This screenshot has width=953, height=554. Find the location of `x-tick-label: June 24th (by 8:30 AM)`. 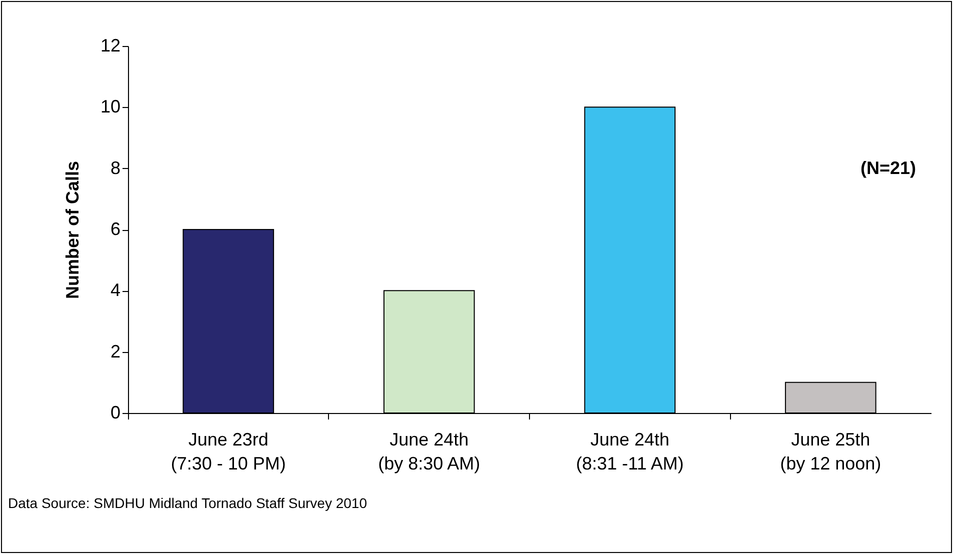

x-tick-label: June 24th (by 8:30 AM) is located at coordinates (429, 452).